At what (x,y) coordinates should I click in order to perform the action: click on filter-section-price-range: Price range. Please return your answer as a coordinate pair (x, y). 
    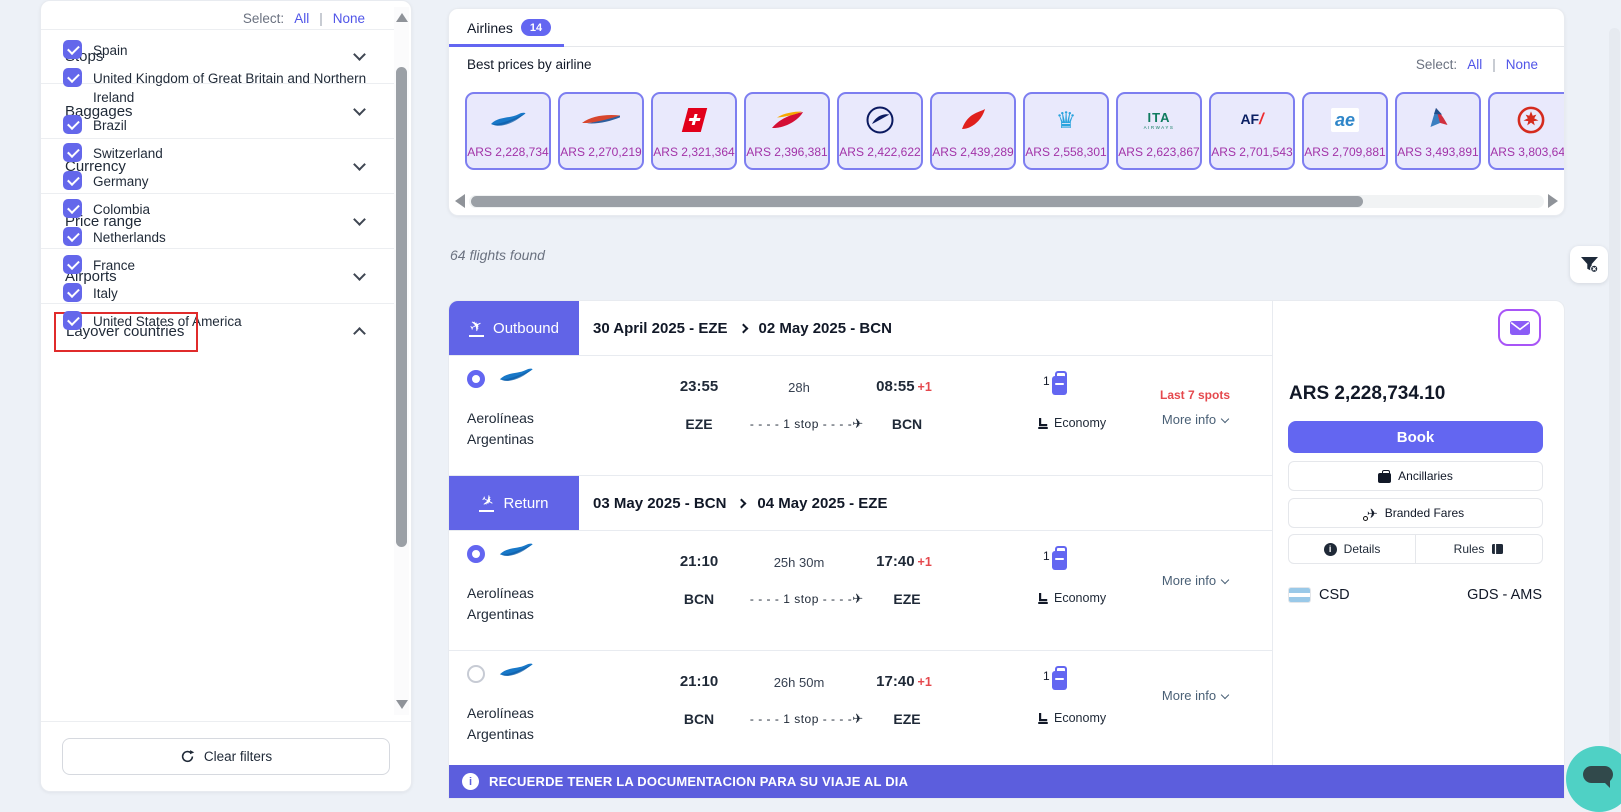
    Looking at the image, I should click on (217, 221).